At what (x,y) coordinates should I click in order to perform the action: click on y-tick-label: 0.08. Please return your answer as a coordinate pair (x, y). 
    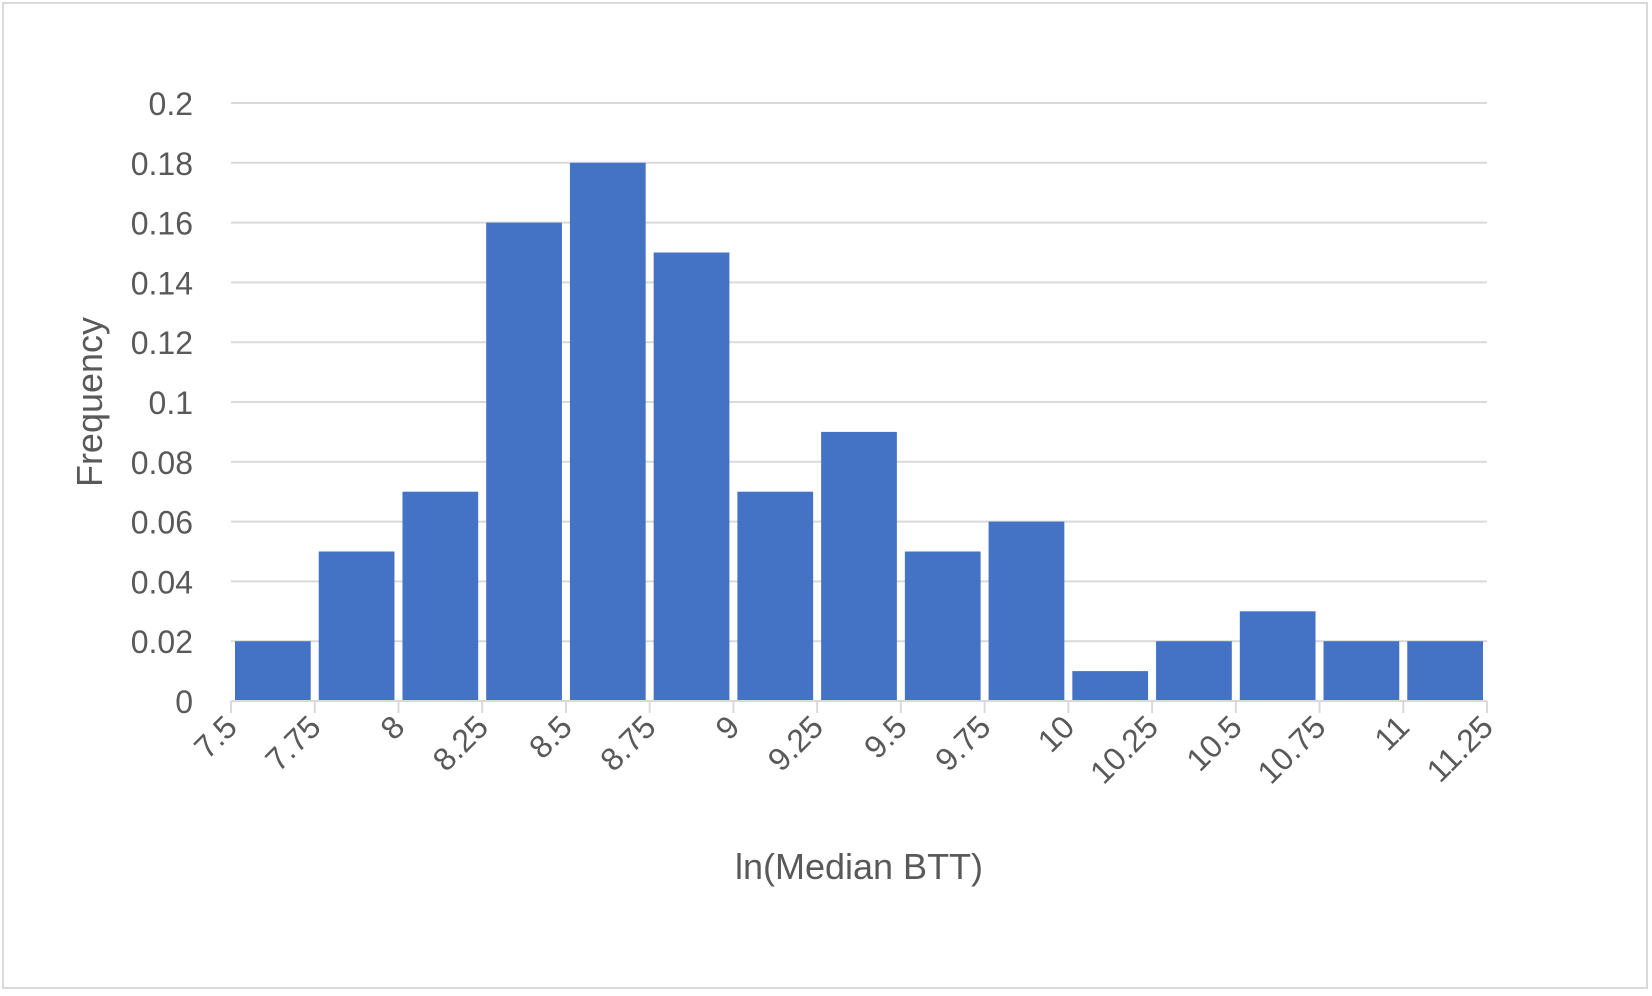
    Looking at the image, I should click on (162, 463).